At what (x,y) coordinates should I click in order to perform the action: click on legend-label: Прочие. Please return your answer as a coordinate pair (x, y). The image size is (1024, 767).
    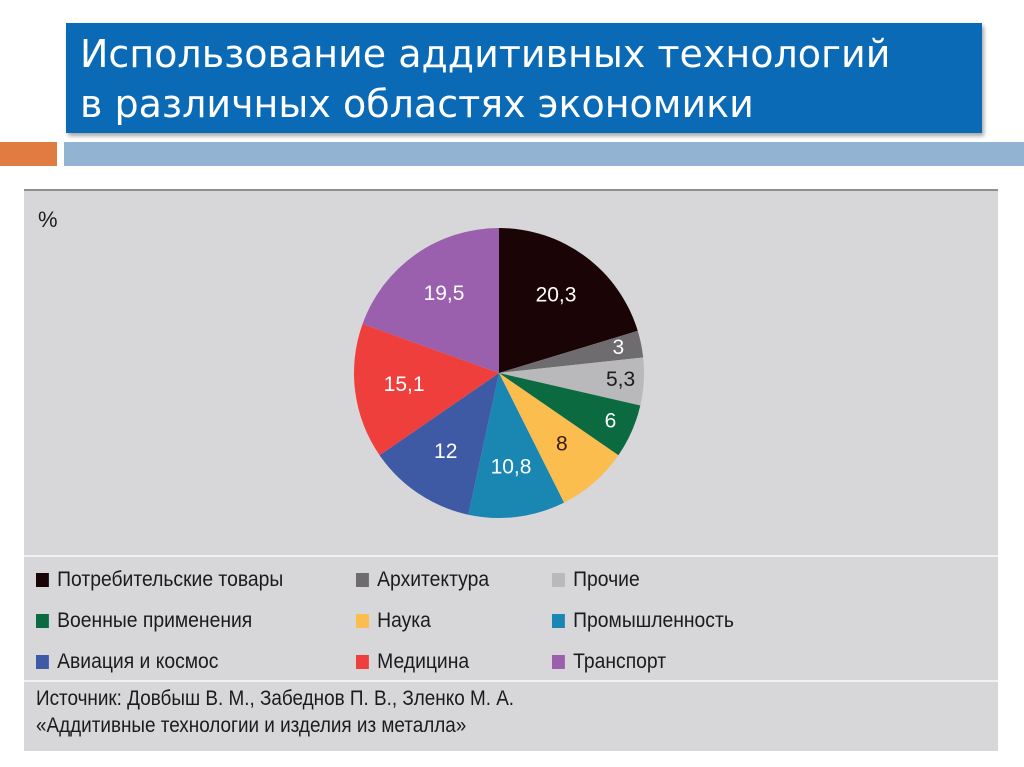
    Looking at the image, I should click on (606, 579).